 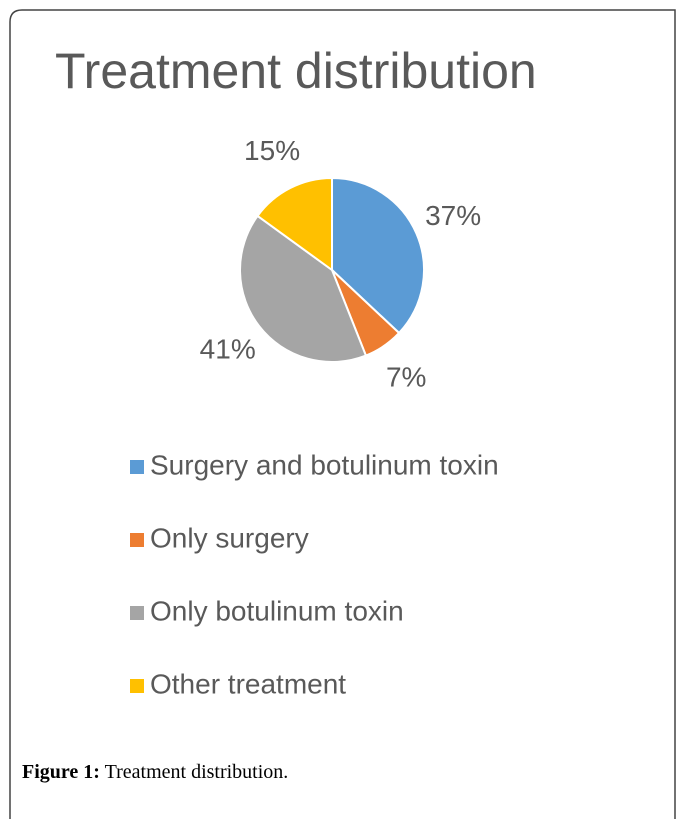 What do you see at coordinates (272, 150) in the screenshot?
I see `data-label: 15%` at bounding box center [272, 150].